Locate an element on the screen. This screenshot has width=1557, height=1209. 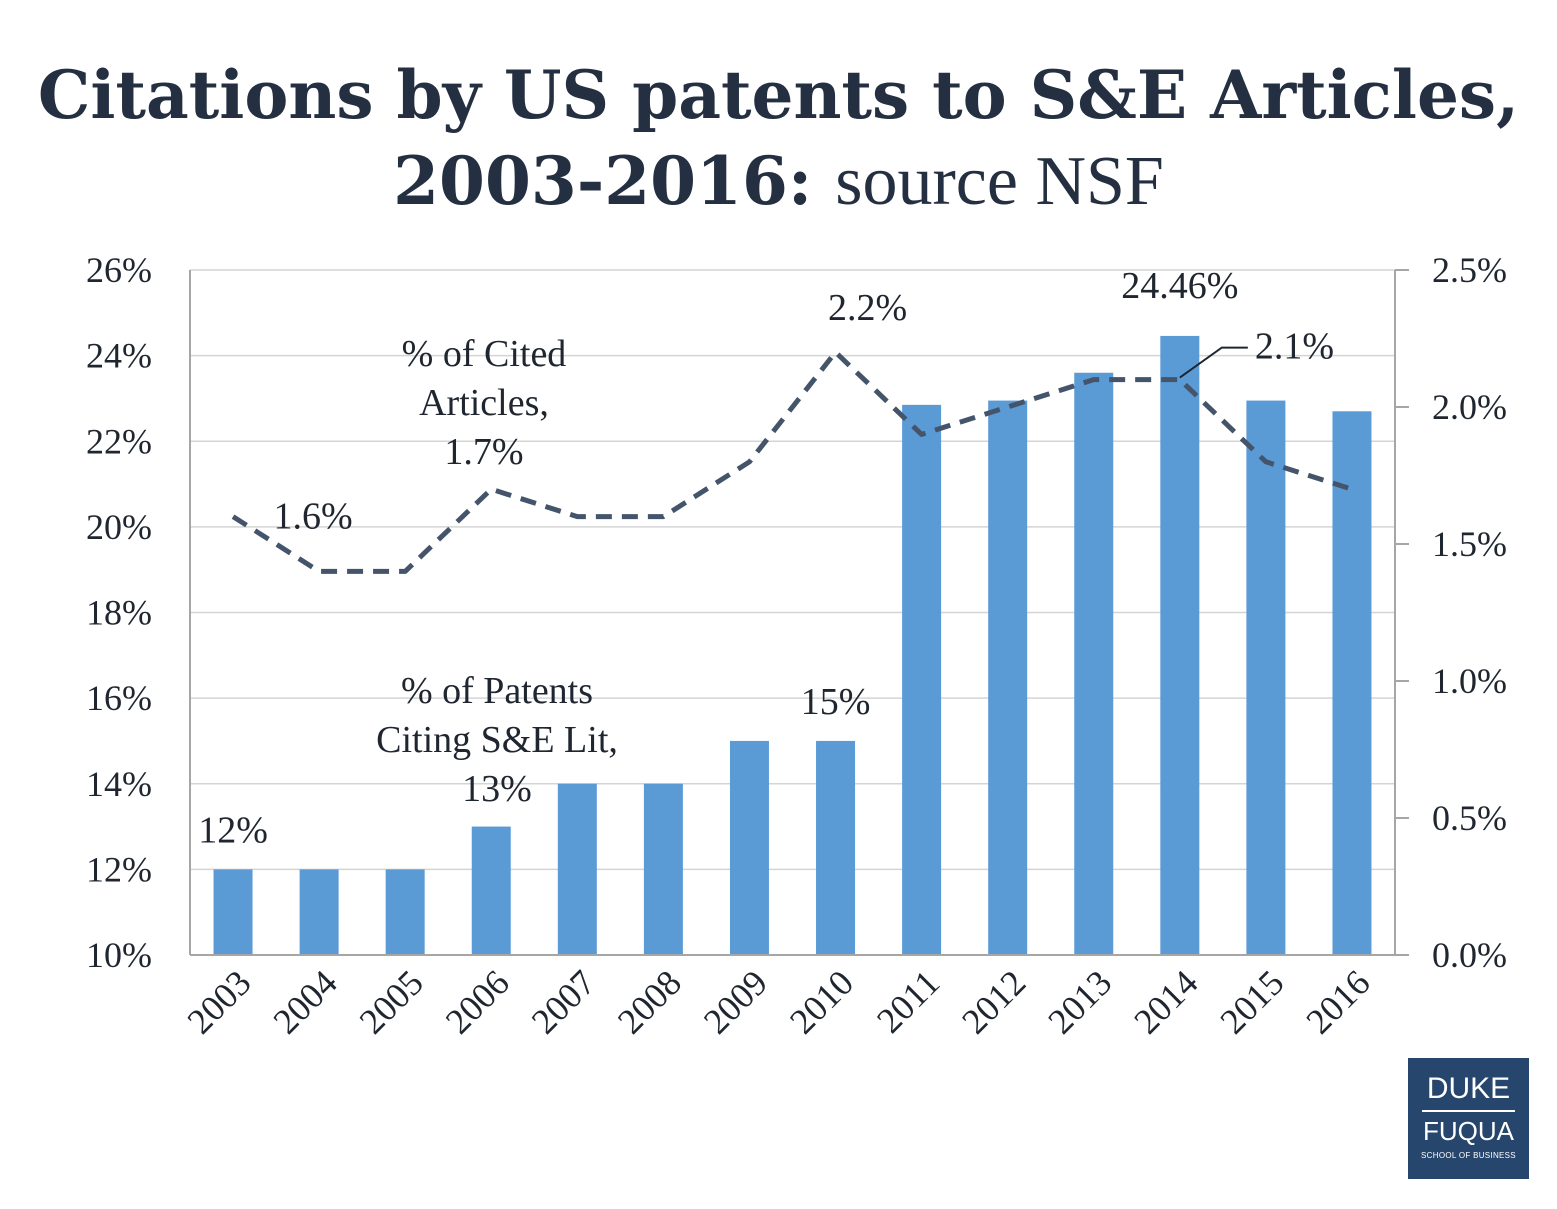
bar-2007 is located at coordinates (577, 869).